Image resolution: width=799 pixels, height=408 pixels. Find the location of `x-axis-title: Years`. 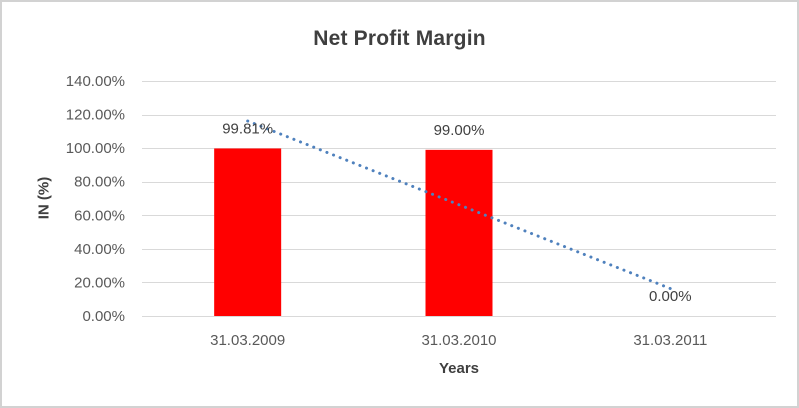

x-axis-title: Years is located at coordinates (459, 368).